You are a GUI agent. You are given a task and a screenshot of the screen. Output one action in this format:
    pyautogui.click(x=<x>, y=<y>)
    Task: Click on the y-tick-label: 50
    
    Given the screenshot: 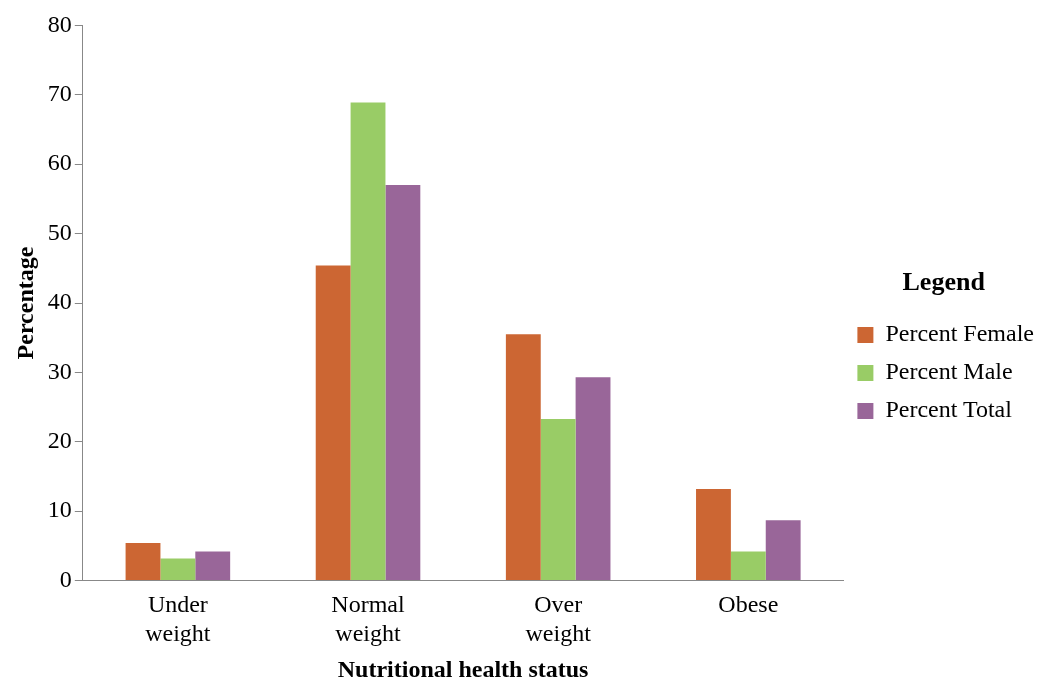 What is the action you would take?
    pyautogui.click(x=59, y=231)
    